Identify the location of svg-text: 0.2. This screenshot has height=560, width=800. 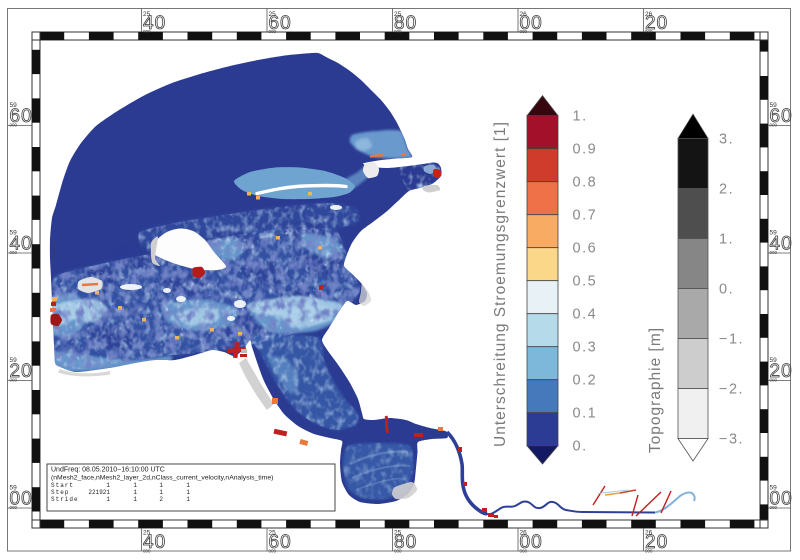
(585, 381).